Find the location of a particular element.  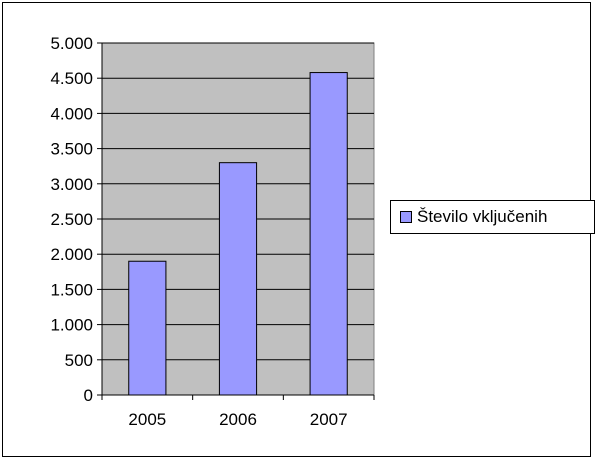

y-tick-label: 2.500 is located at coordinates (71, 219).